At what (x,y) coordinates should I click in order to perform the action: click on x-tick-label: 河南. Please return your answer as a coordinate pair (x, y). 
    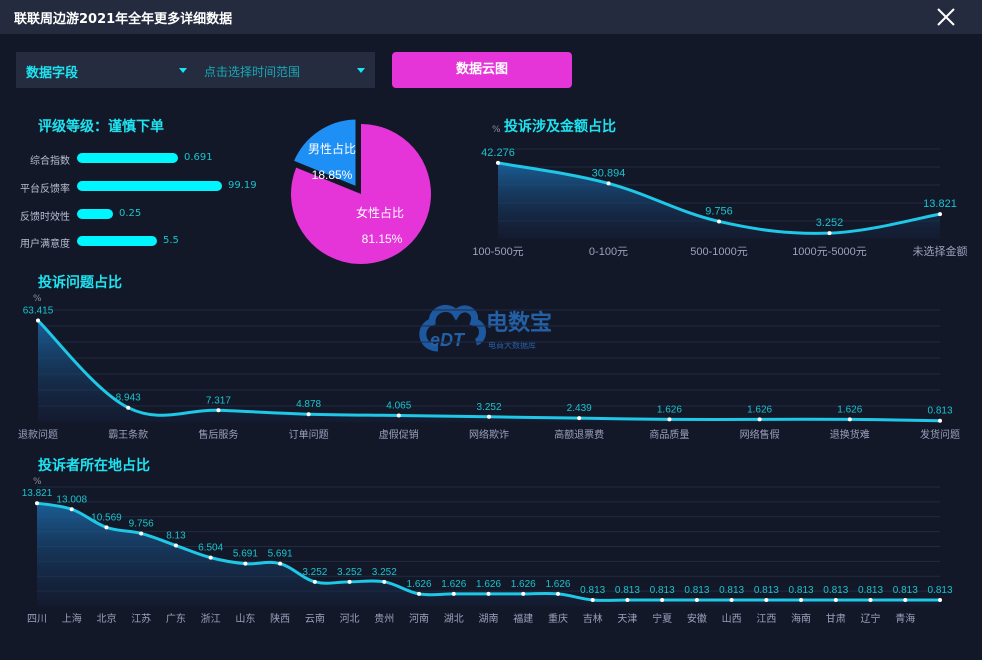
    Looking at the image, I should click on (419, 618).